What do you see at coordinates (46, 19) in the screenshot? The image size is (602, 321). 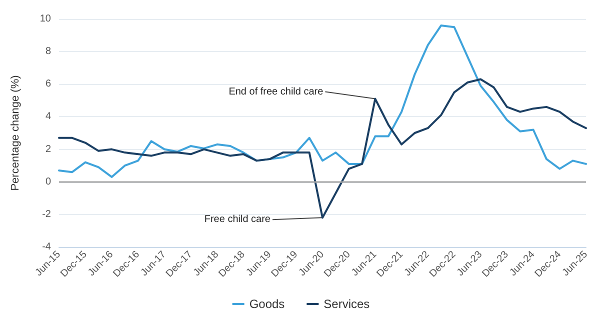 I see `y-tick-label: 10` at bounding box center [46, 19].